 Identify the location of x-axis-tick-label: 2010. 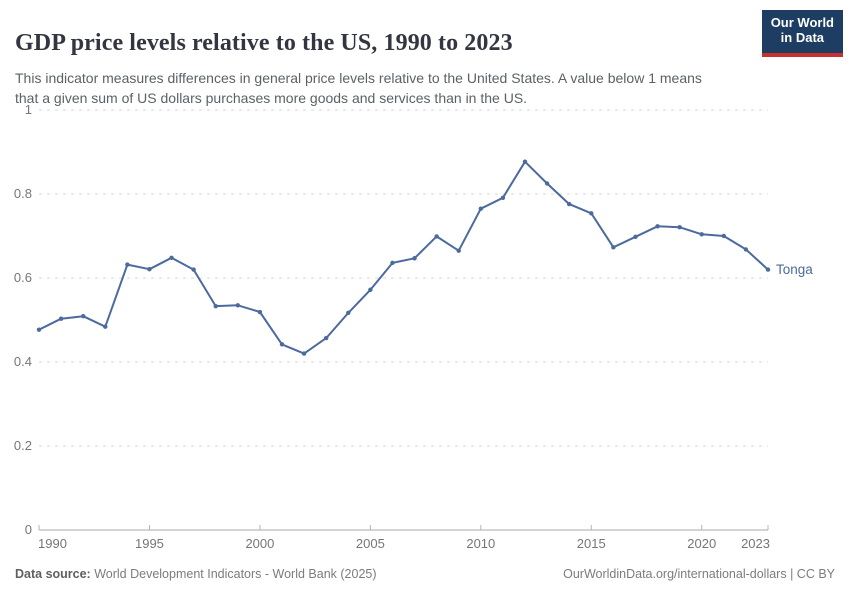
(480, 543).